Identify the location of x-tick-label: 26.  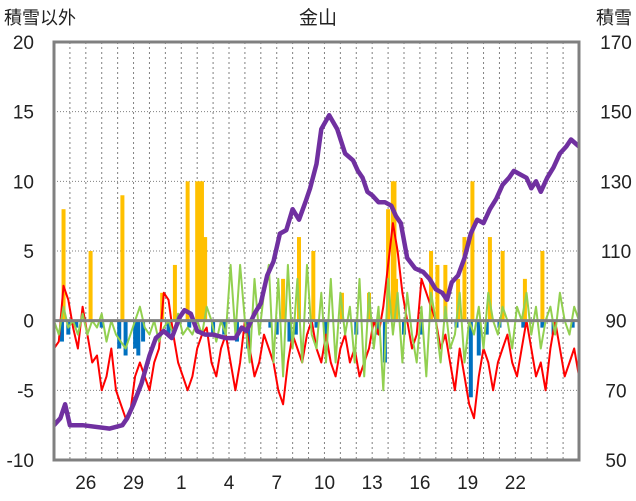
(85, 483).